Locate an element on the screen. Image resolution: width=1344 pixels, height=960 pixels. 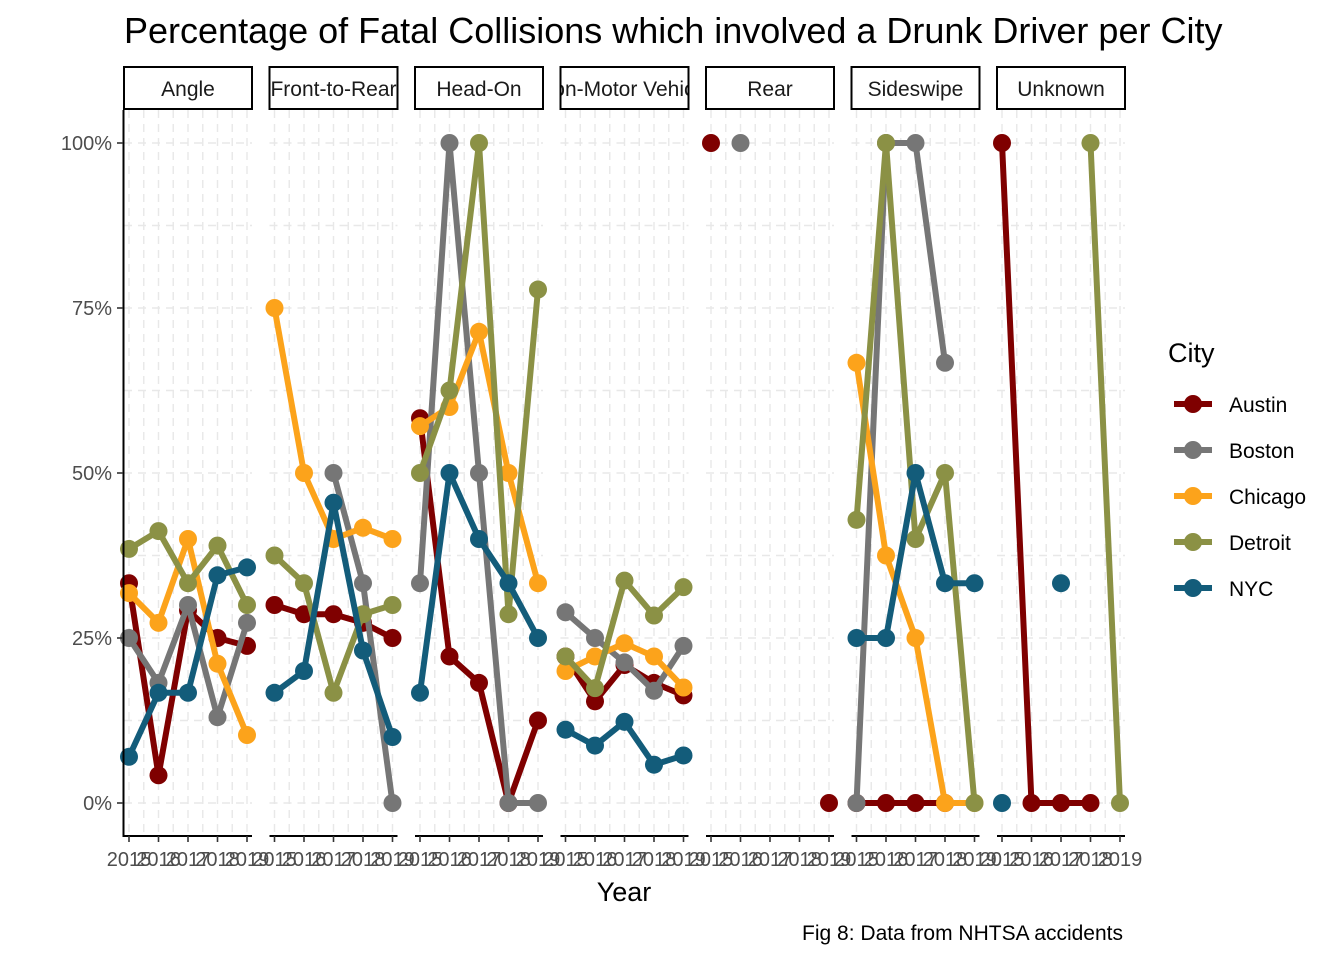
series-chicago is located at coordinates (915, 582).